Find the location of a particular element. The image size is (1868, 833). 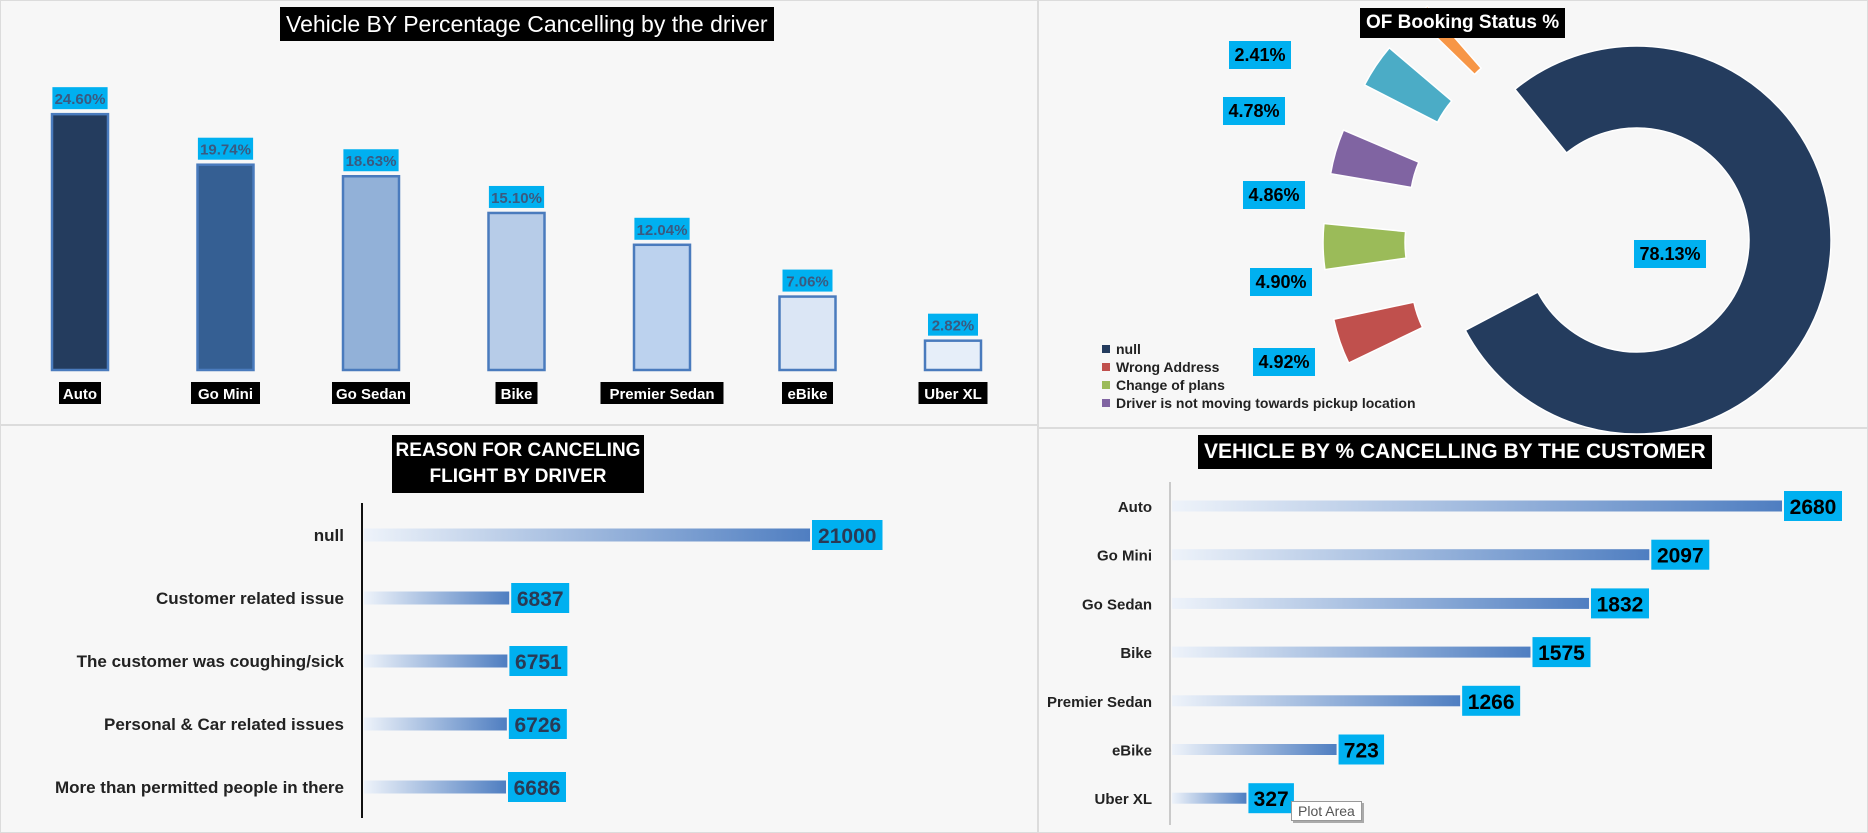

category-label-auto: Auto is located at coordinates (80, 394).